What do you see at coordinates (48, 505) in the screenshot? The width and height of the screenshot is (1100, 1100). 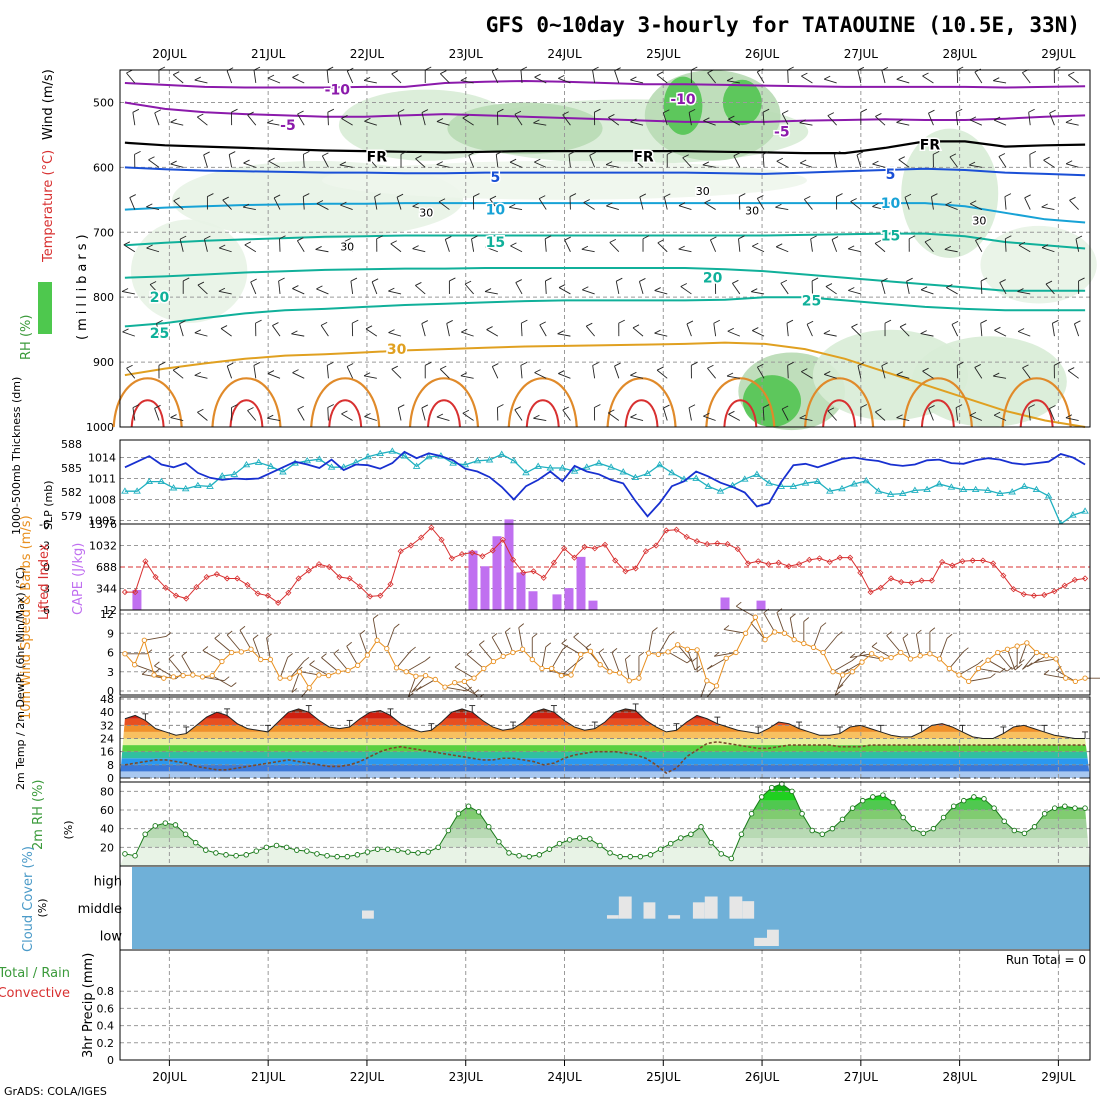 I see `slp-ylabel: SLP (mb)` at bounding box center [48, 505].